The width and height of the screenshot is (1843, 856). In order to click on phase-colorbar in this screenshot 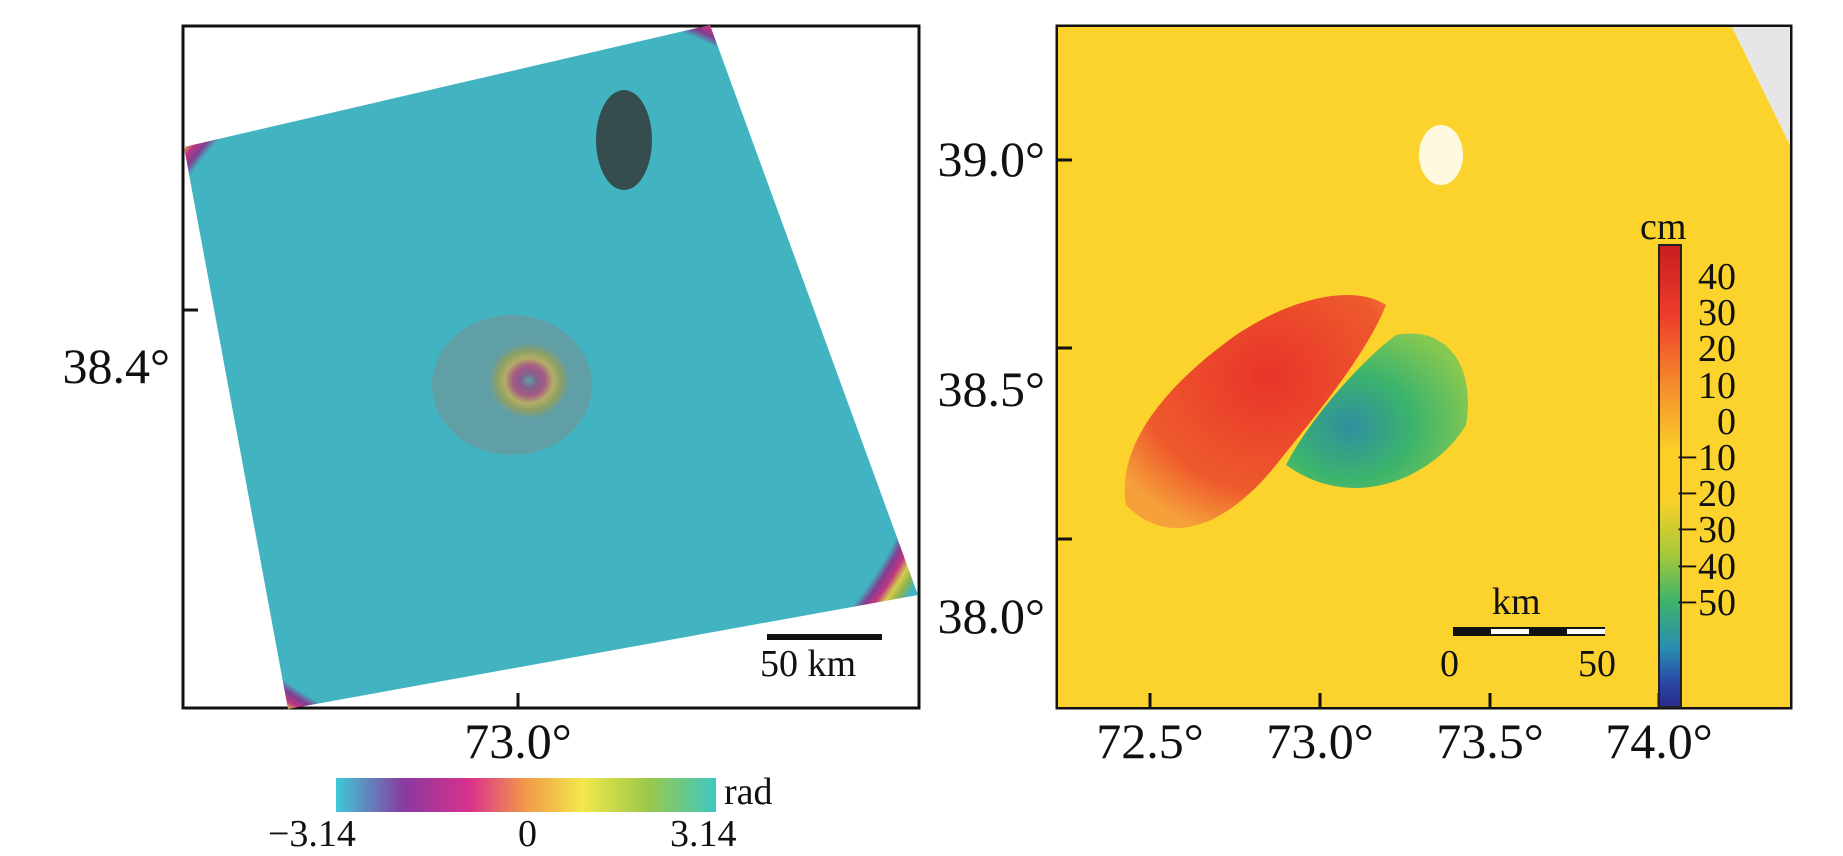, I will do `click(526, 795)`.